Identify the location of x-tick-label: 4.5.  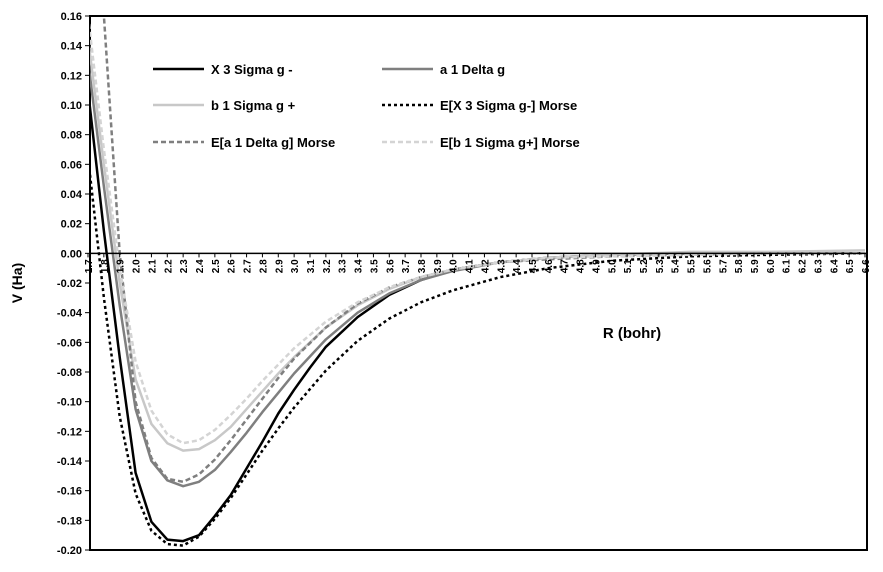
(533, 266).